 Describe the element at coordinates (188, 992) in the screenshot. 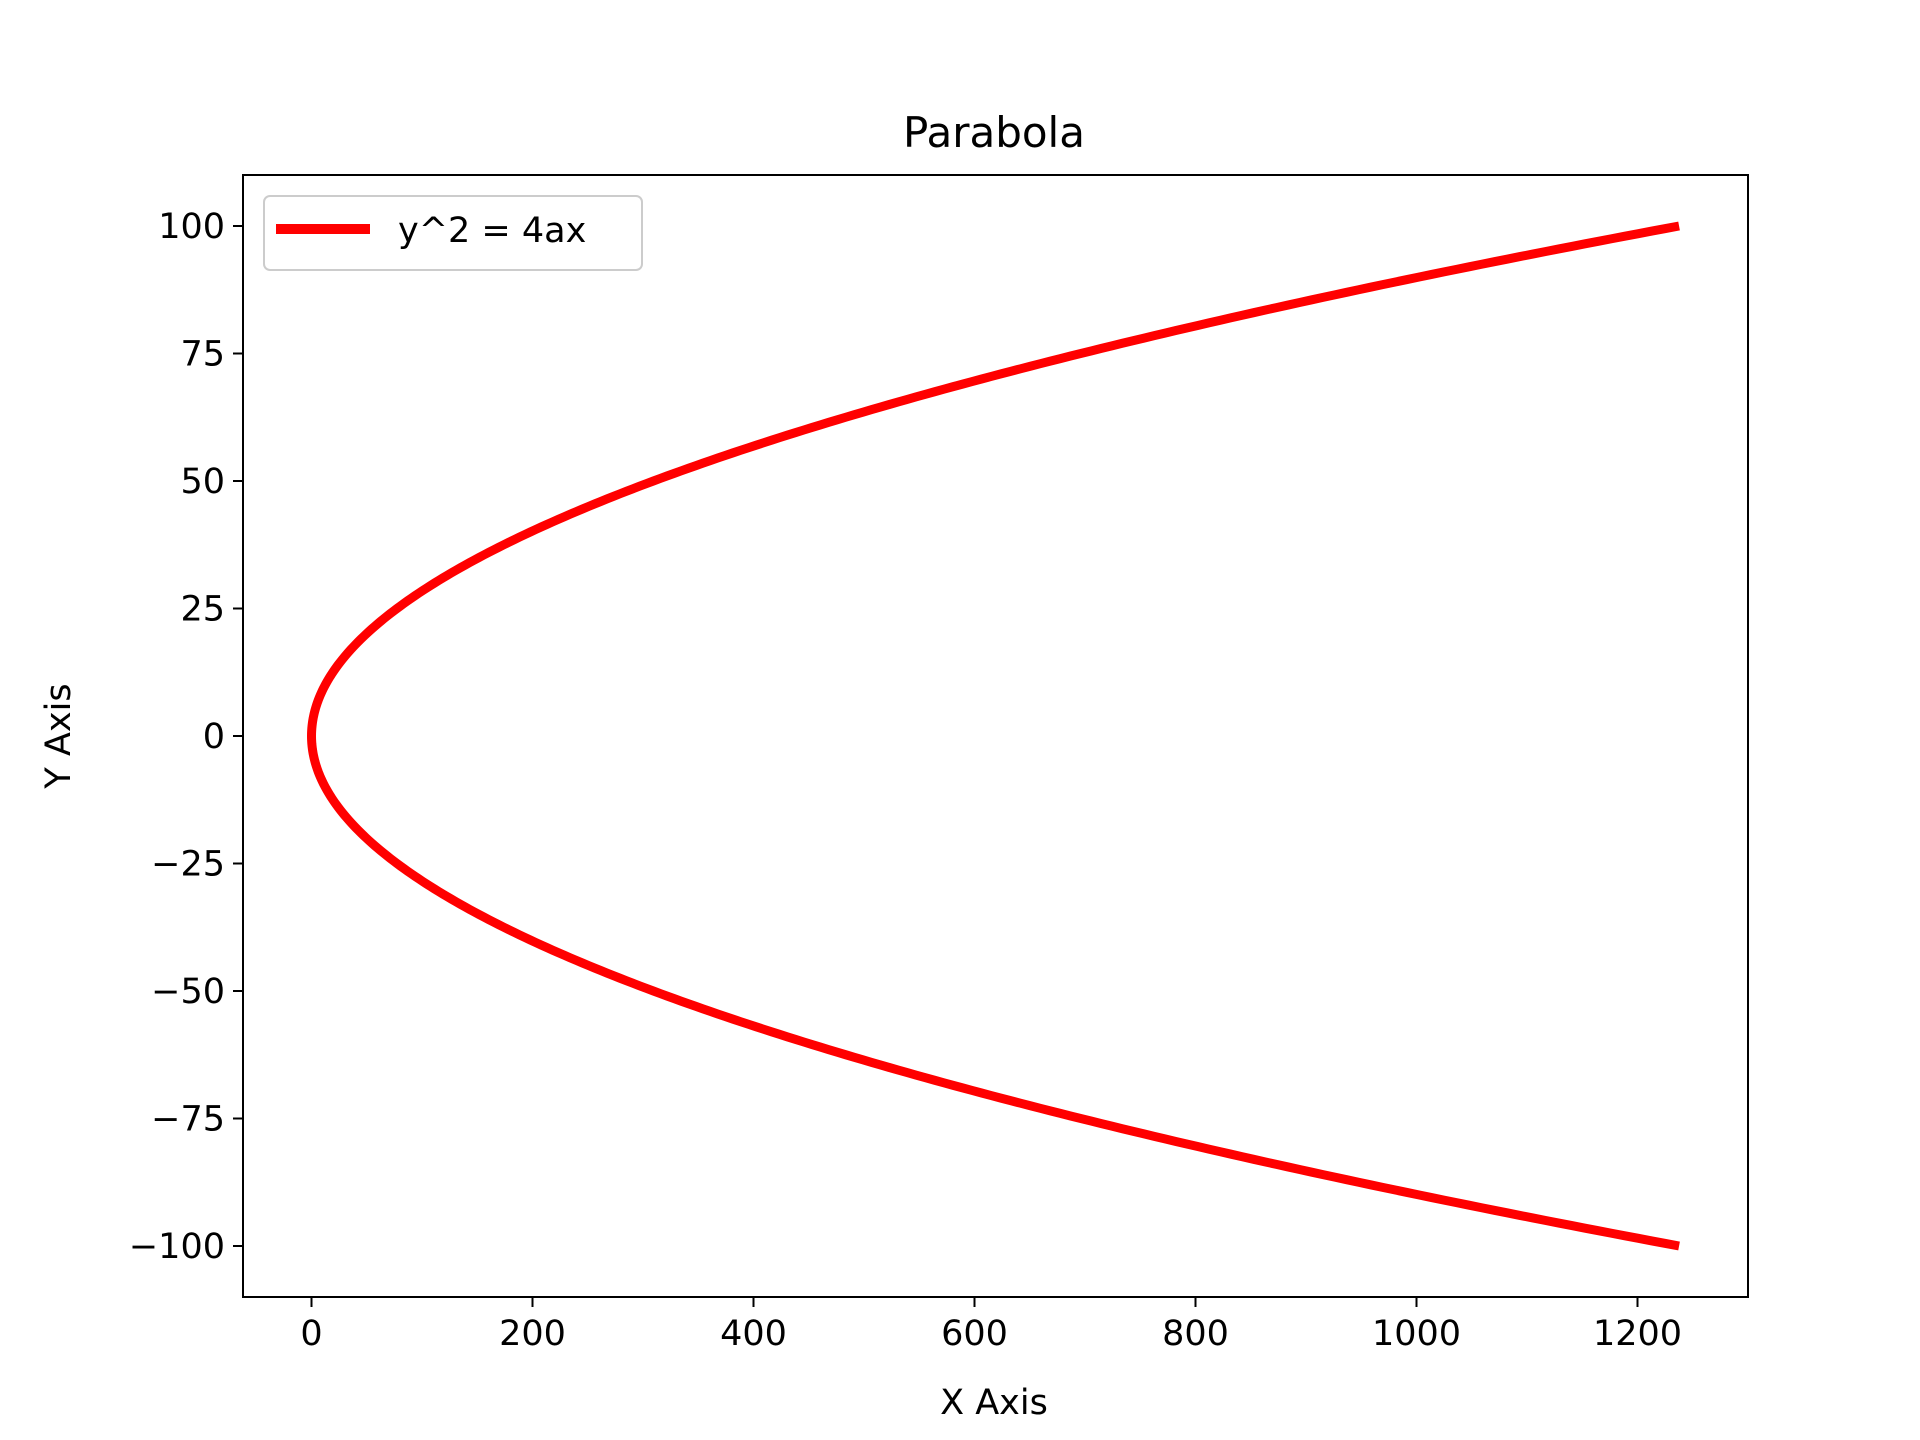

I see `y-tick-label: −50` at that location.